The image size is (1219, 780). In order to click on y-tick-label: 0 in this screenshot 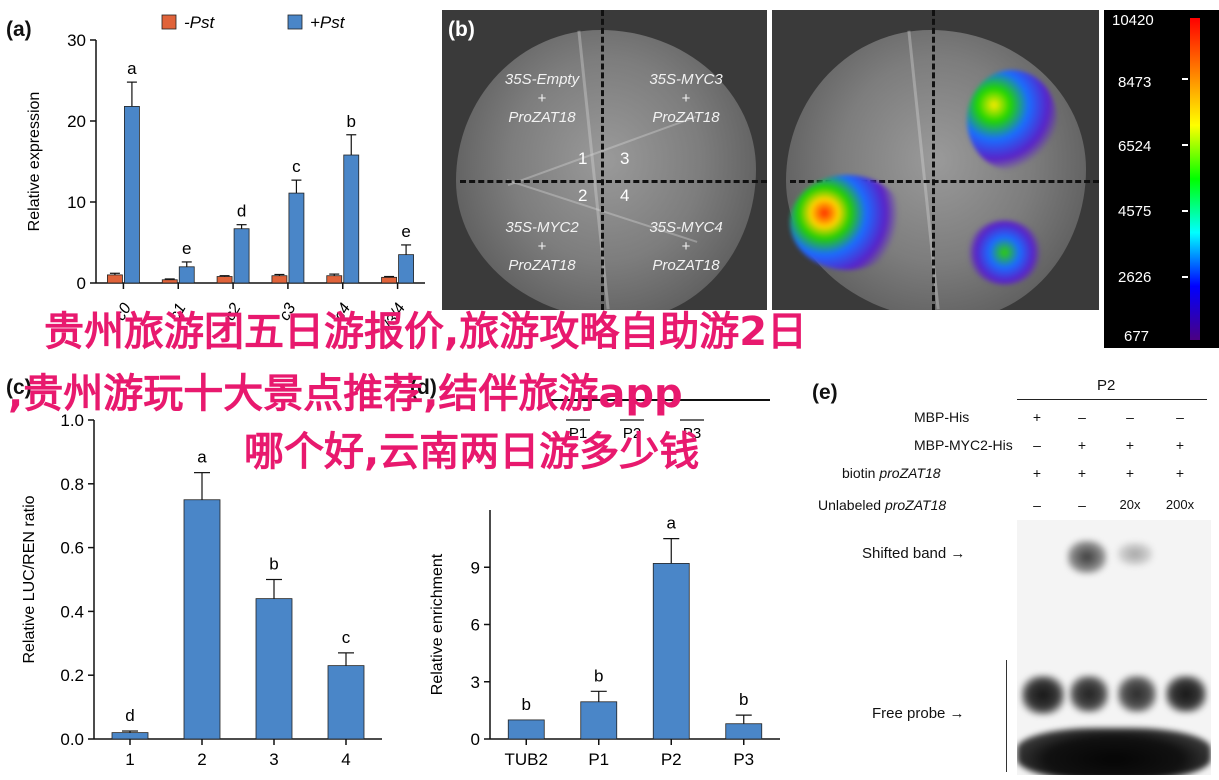, I will do `click(475, 739)`.